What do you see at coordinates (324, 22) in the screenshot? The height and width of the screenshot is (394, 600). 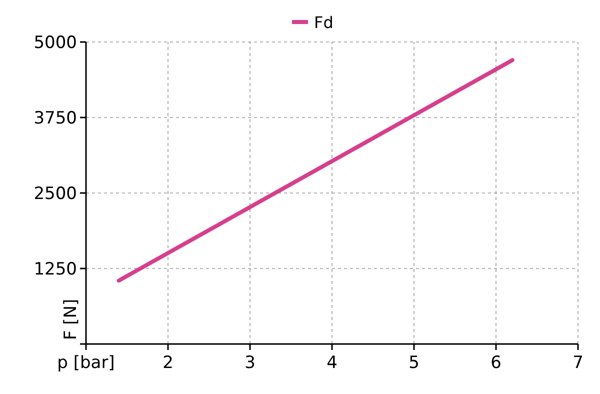 I see `legend-label: Fd` at bounding box center [324, 22].